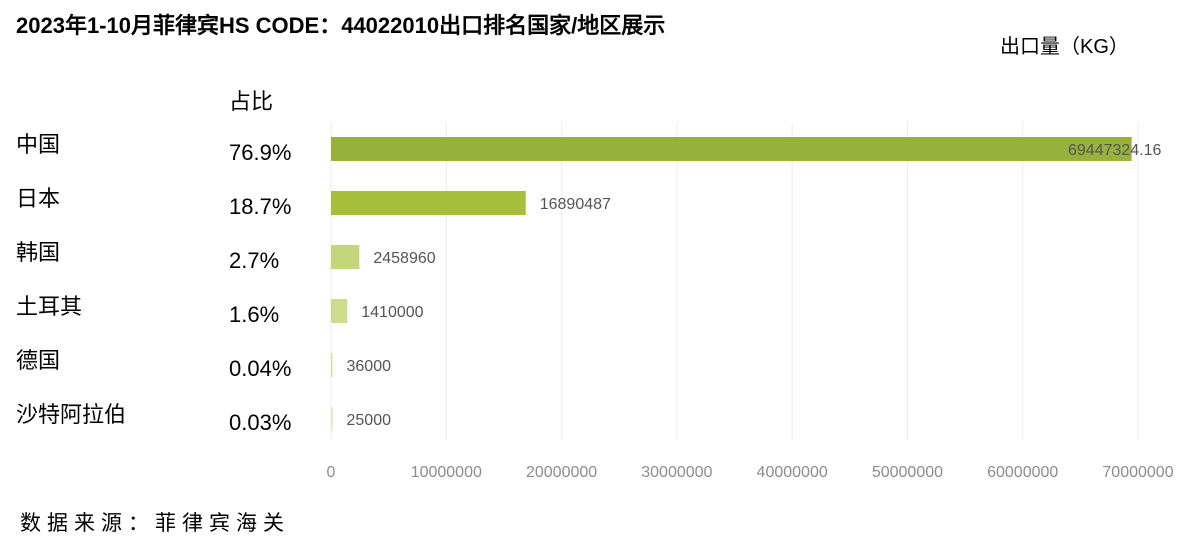 This screenshot has height=553, width=1180. What do you see at coordinates (38, 144) in the screenshot?
I see `category-label: 中国` at bounding box center [38, 144].